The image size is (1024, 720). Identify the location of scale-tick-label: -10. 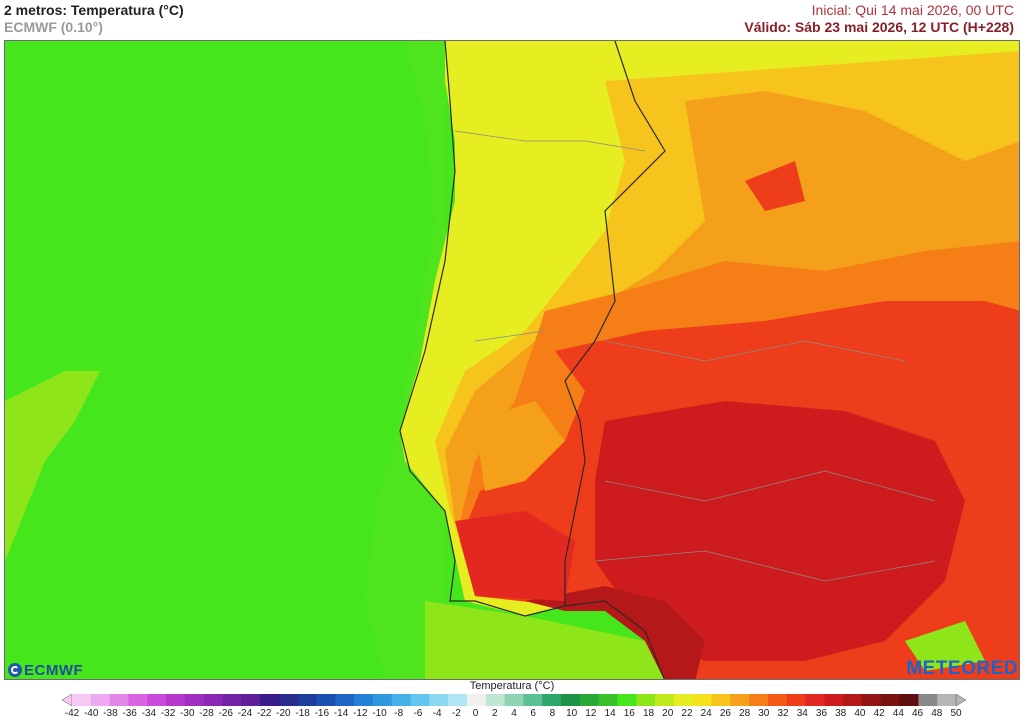
(379, 713).